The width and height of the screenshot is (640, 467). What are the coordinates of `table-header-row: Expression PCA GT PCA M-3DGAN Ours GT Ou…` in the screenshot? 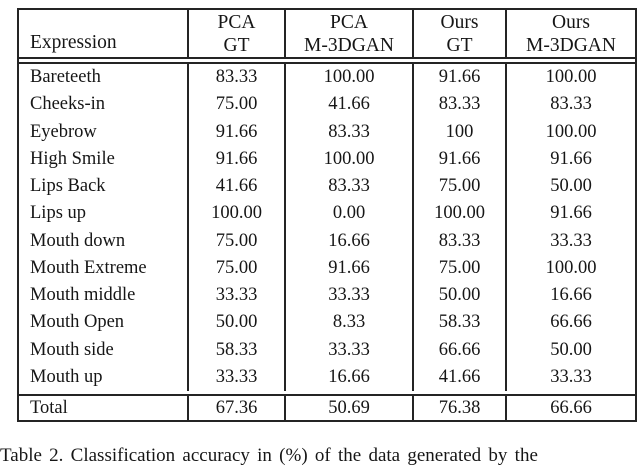 It's located at (327, 34).